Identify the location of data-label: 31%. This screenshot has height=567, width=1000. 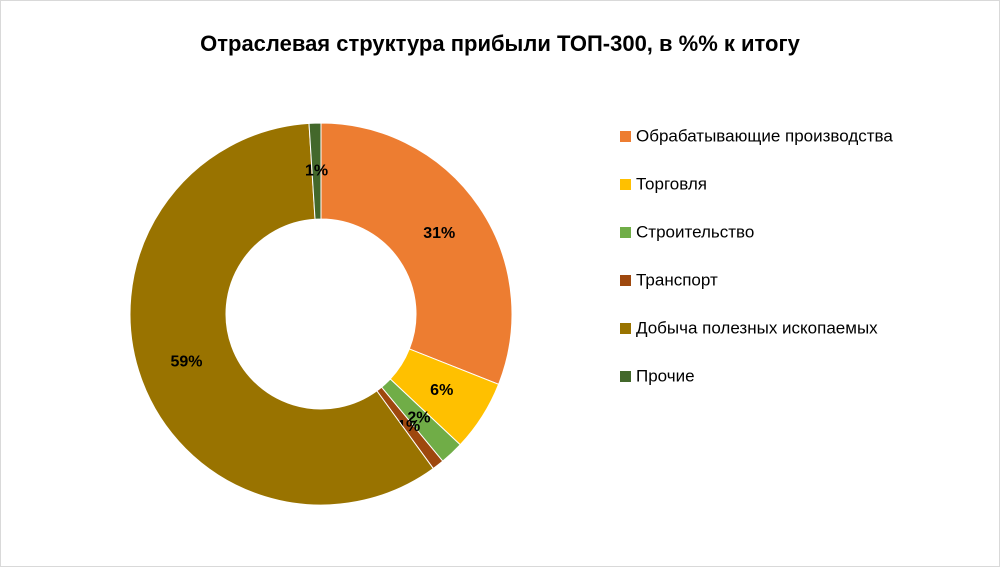
(439, 233).